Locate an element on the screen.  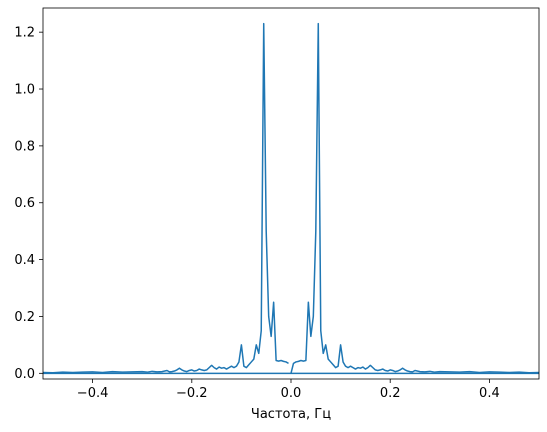
x-tick-label: 0.2 is located at coordinates (390, 393).